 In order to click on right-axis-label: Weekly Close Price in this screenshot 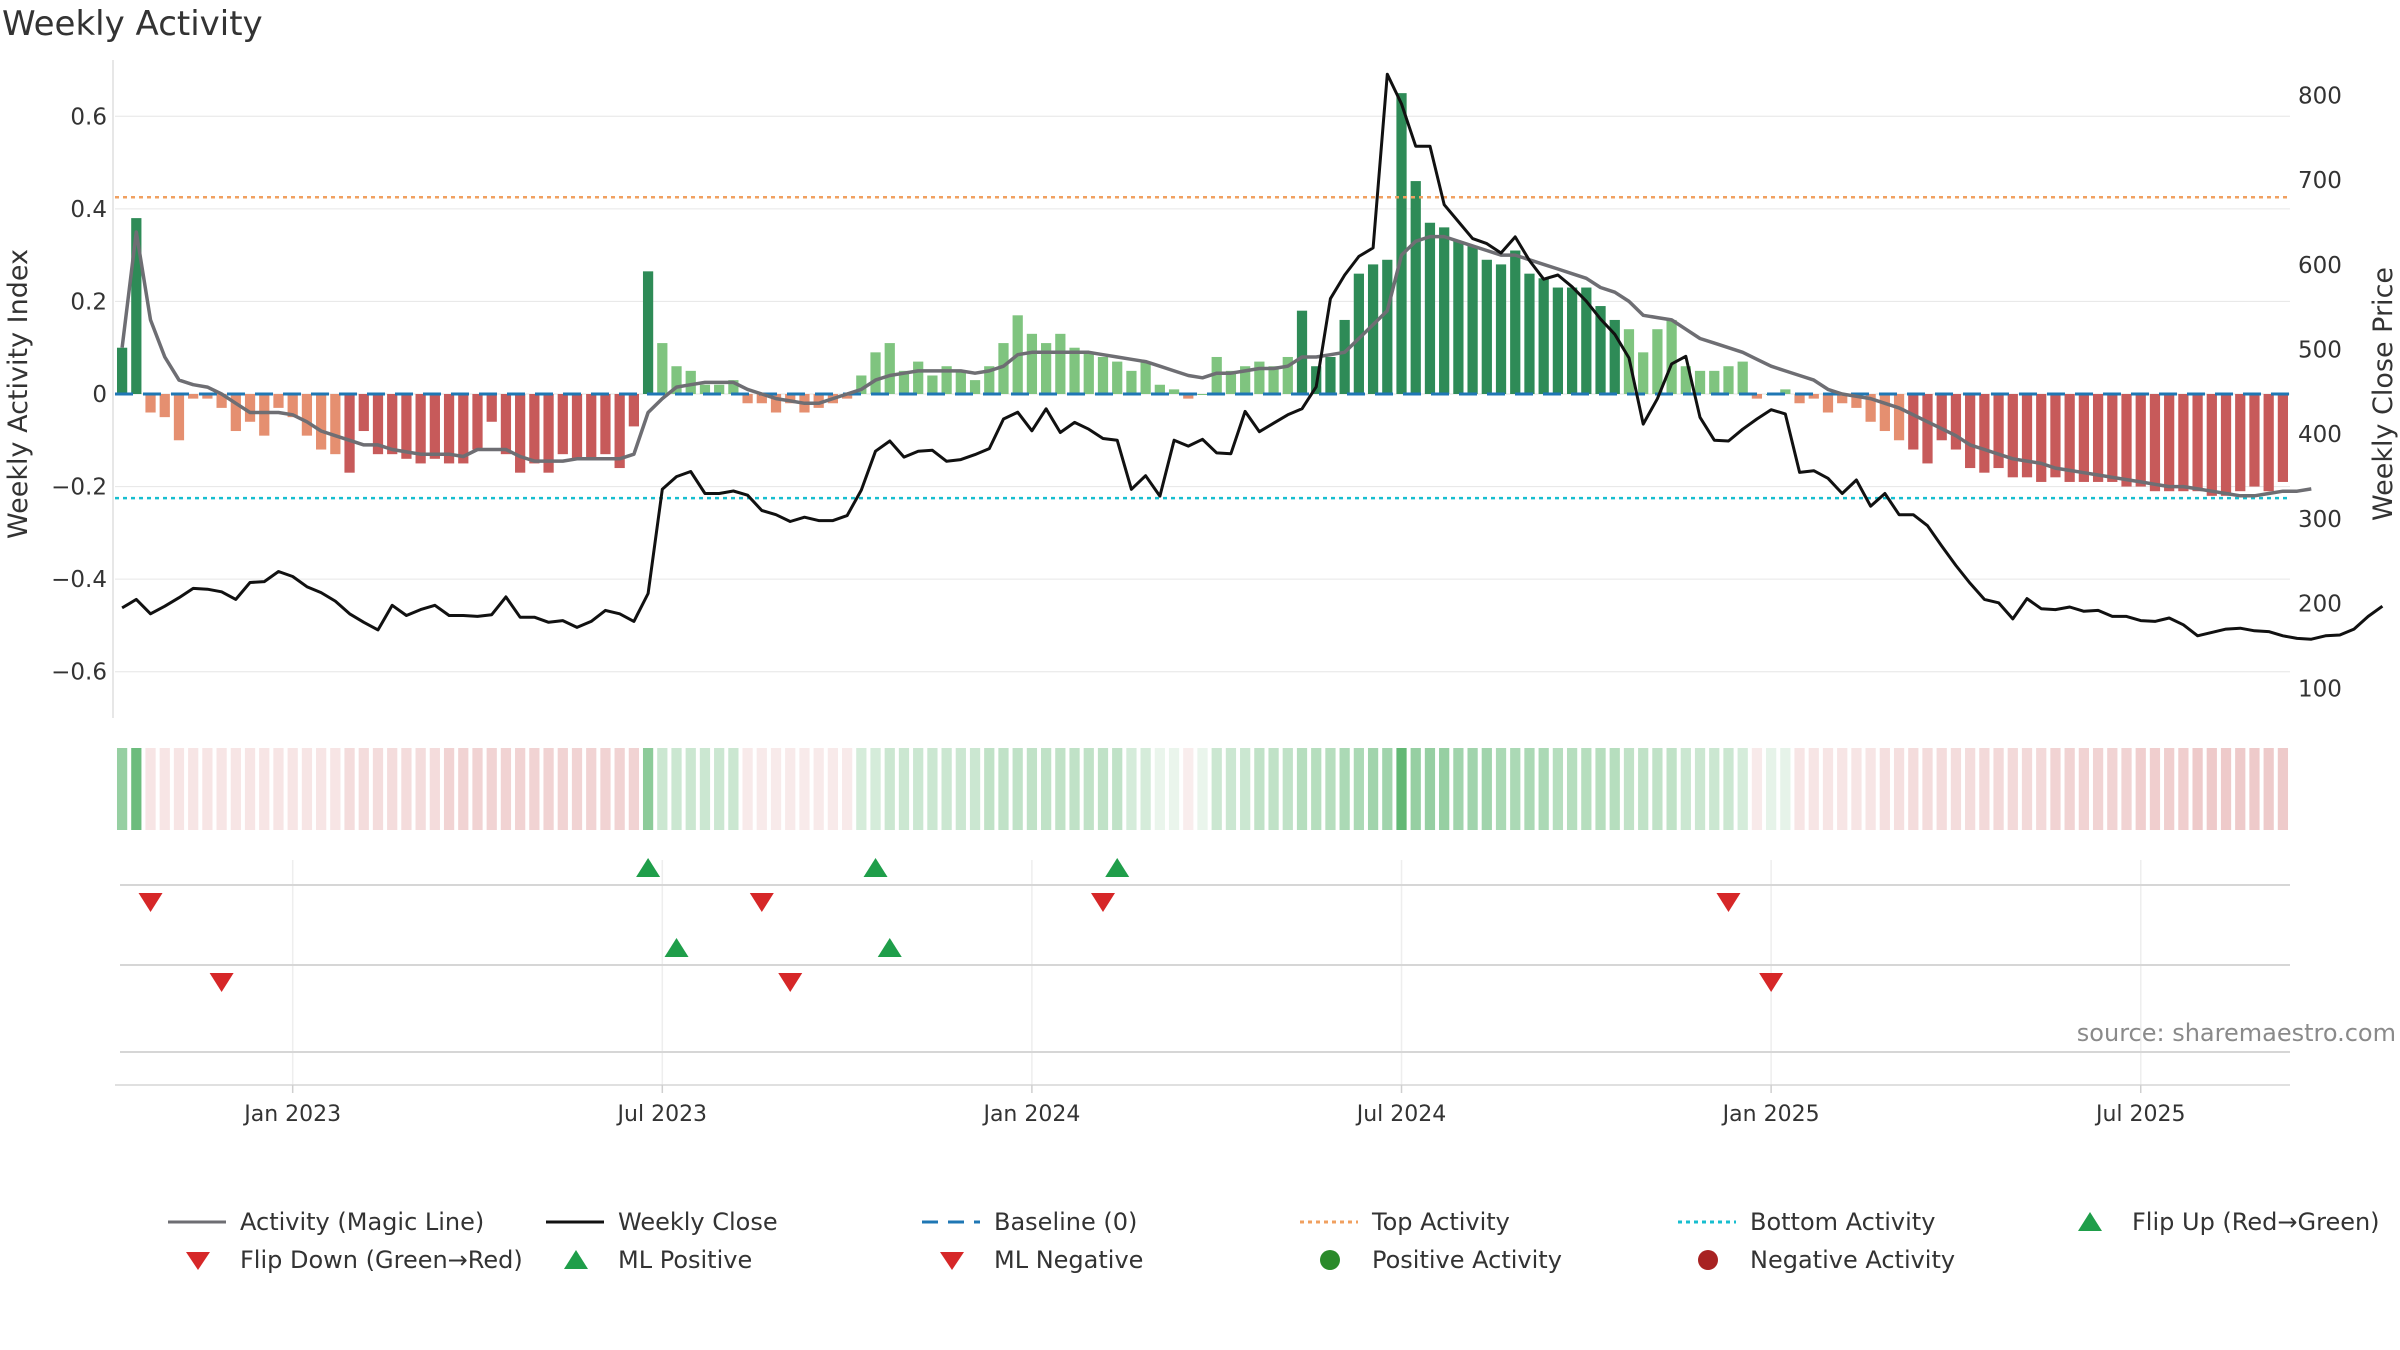, I will do `click(2383, 394)`.